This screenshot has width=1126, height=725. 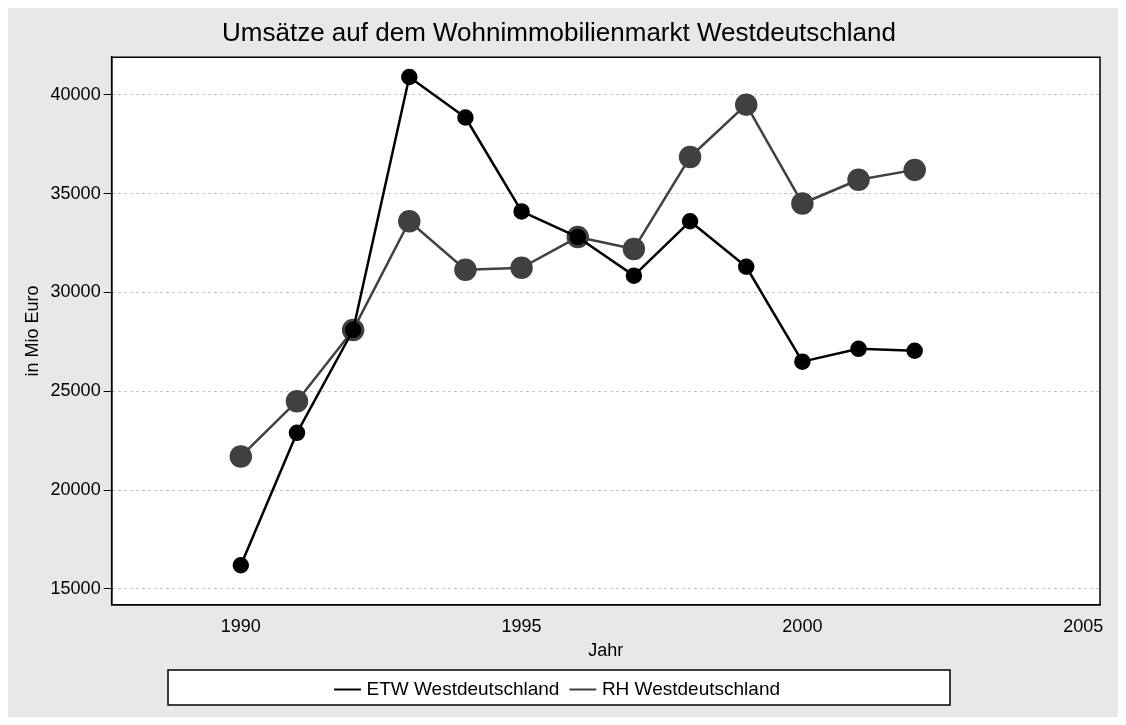 What do you see at coordinates (75, 192) in the screenshot?
I see `y-tick-label: 35000` at bounding box center [75, 192].